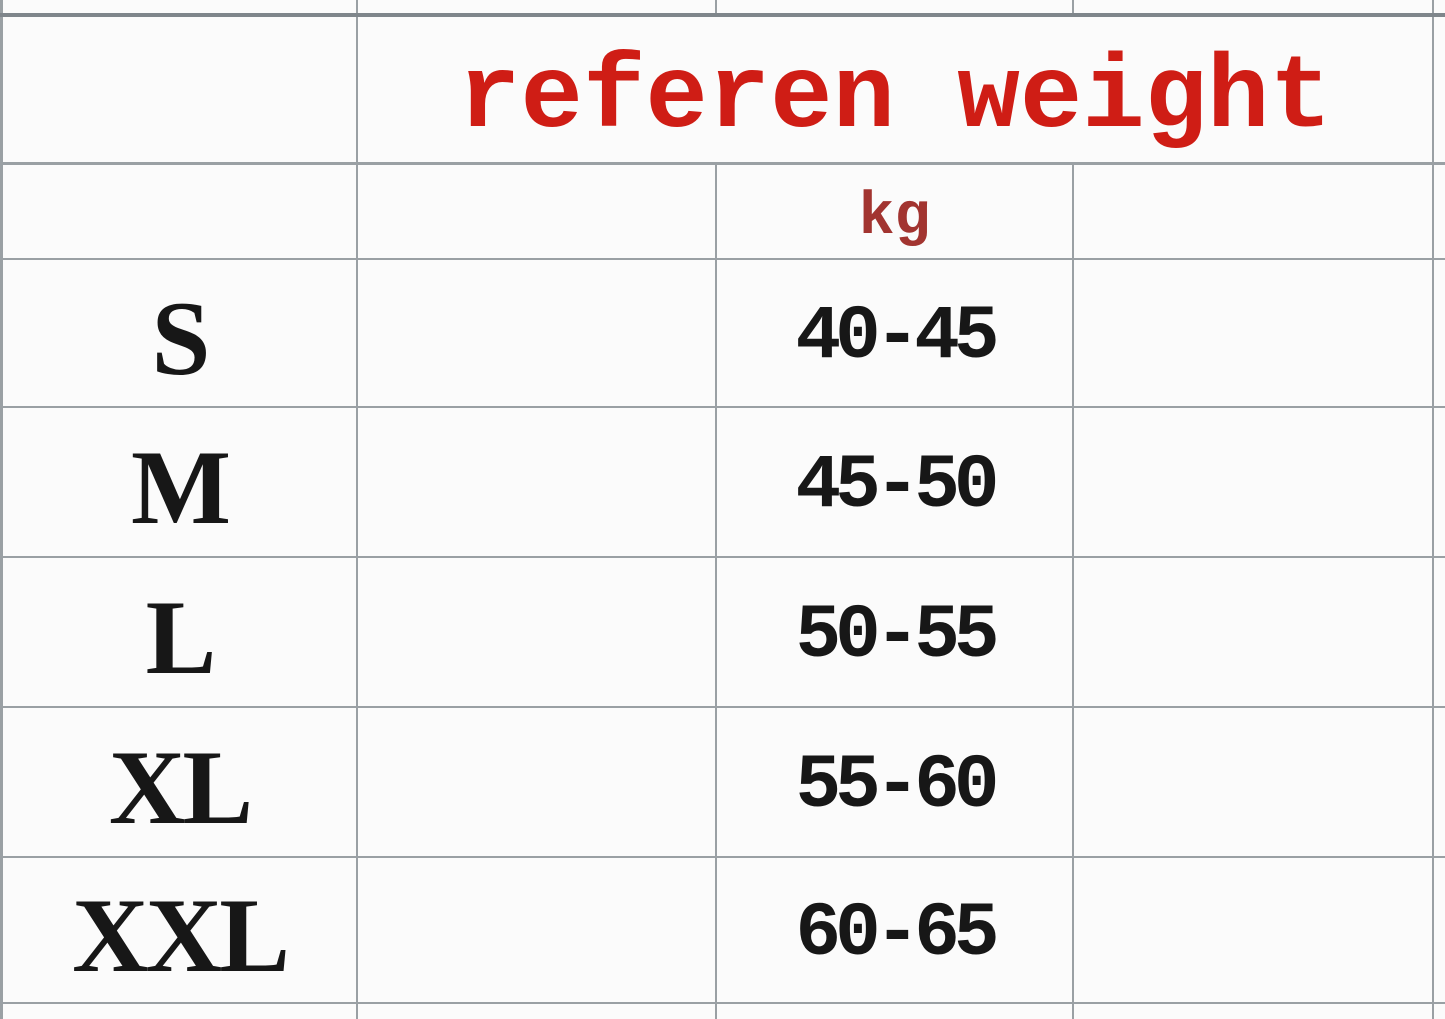 Image resolution: width=1445 pixels, height=1019 pixels. Describe the element at coordinates (1073, 8) in the screenshot. I see `grid-line-vertical-col3-top` at that location.